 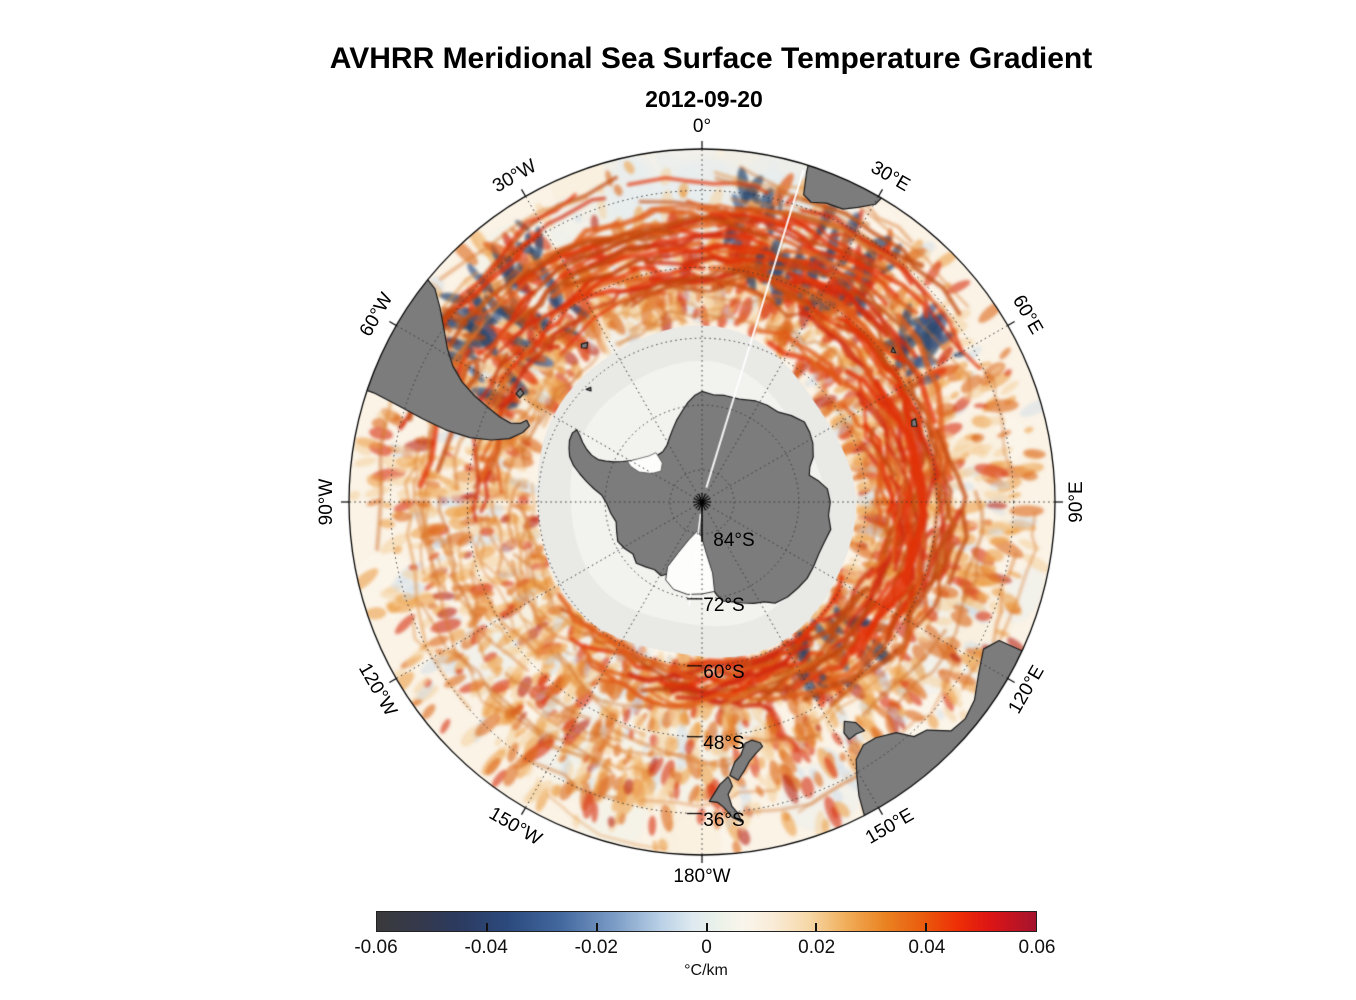 What do you see at coordinates (927, 947) in the screenshot?
I see `colorbar-tick-label-5: 0.04` at bounding box center [927, 947].